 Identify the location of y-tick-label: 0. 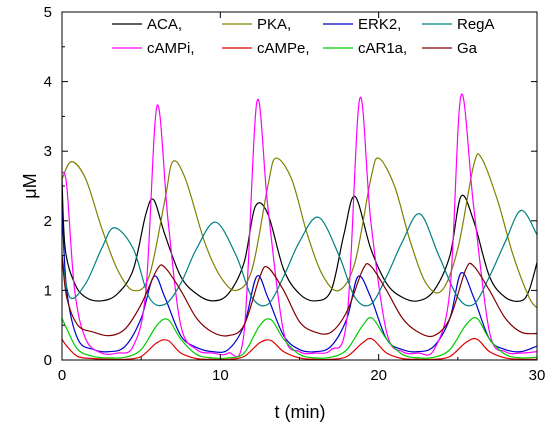
(48, 360).